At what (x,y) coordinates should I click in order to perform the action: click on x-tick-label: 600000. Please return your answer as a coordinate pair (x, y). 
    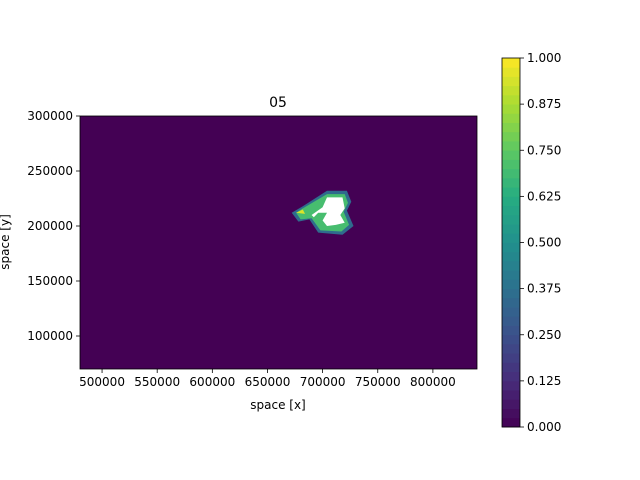
    Looking at the image, I should click on (212, 382).